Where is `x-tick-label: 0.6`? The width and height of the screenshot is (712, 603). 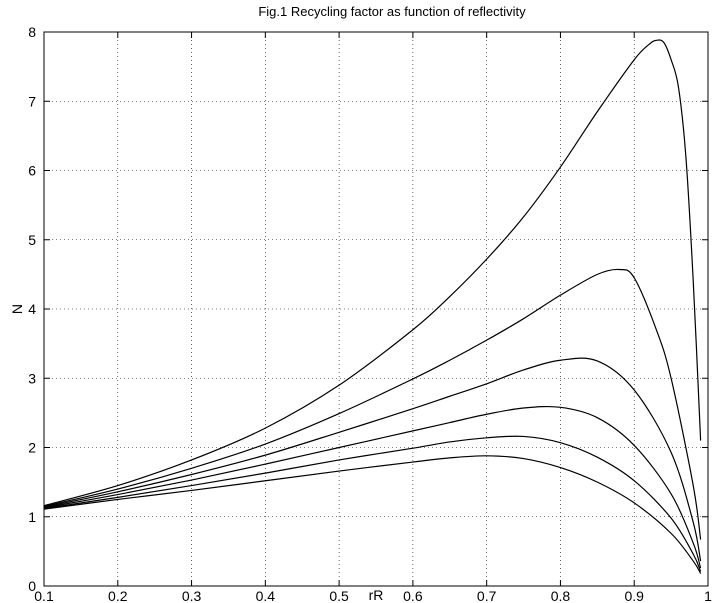
x-tick-label: 0.6 is located at coordinates (413, 595).